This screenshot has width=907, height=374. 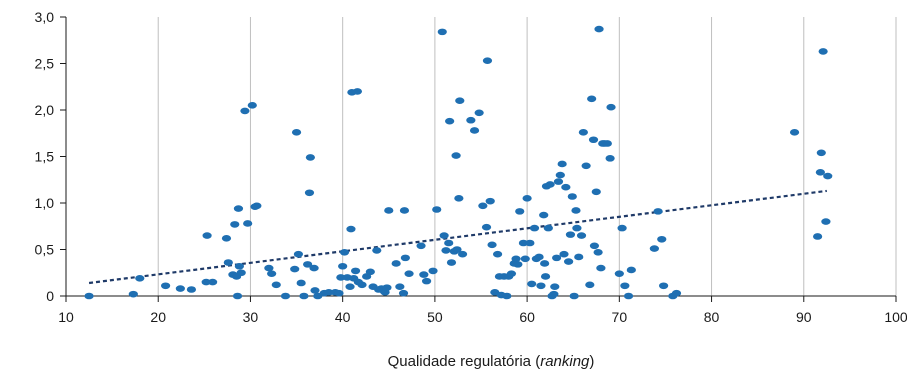 I want to click on x-axis-title-emphasis: ranking, so click(x=565, y=361).